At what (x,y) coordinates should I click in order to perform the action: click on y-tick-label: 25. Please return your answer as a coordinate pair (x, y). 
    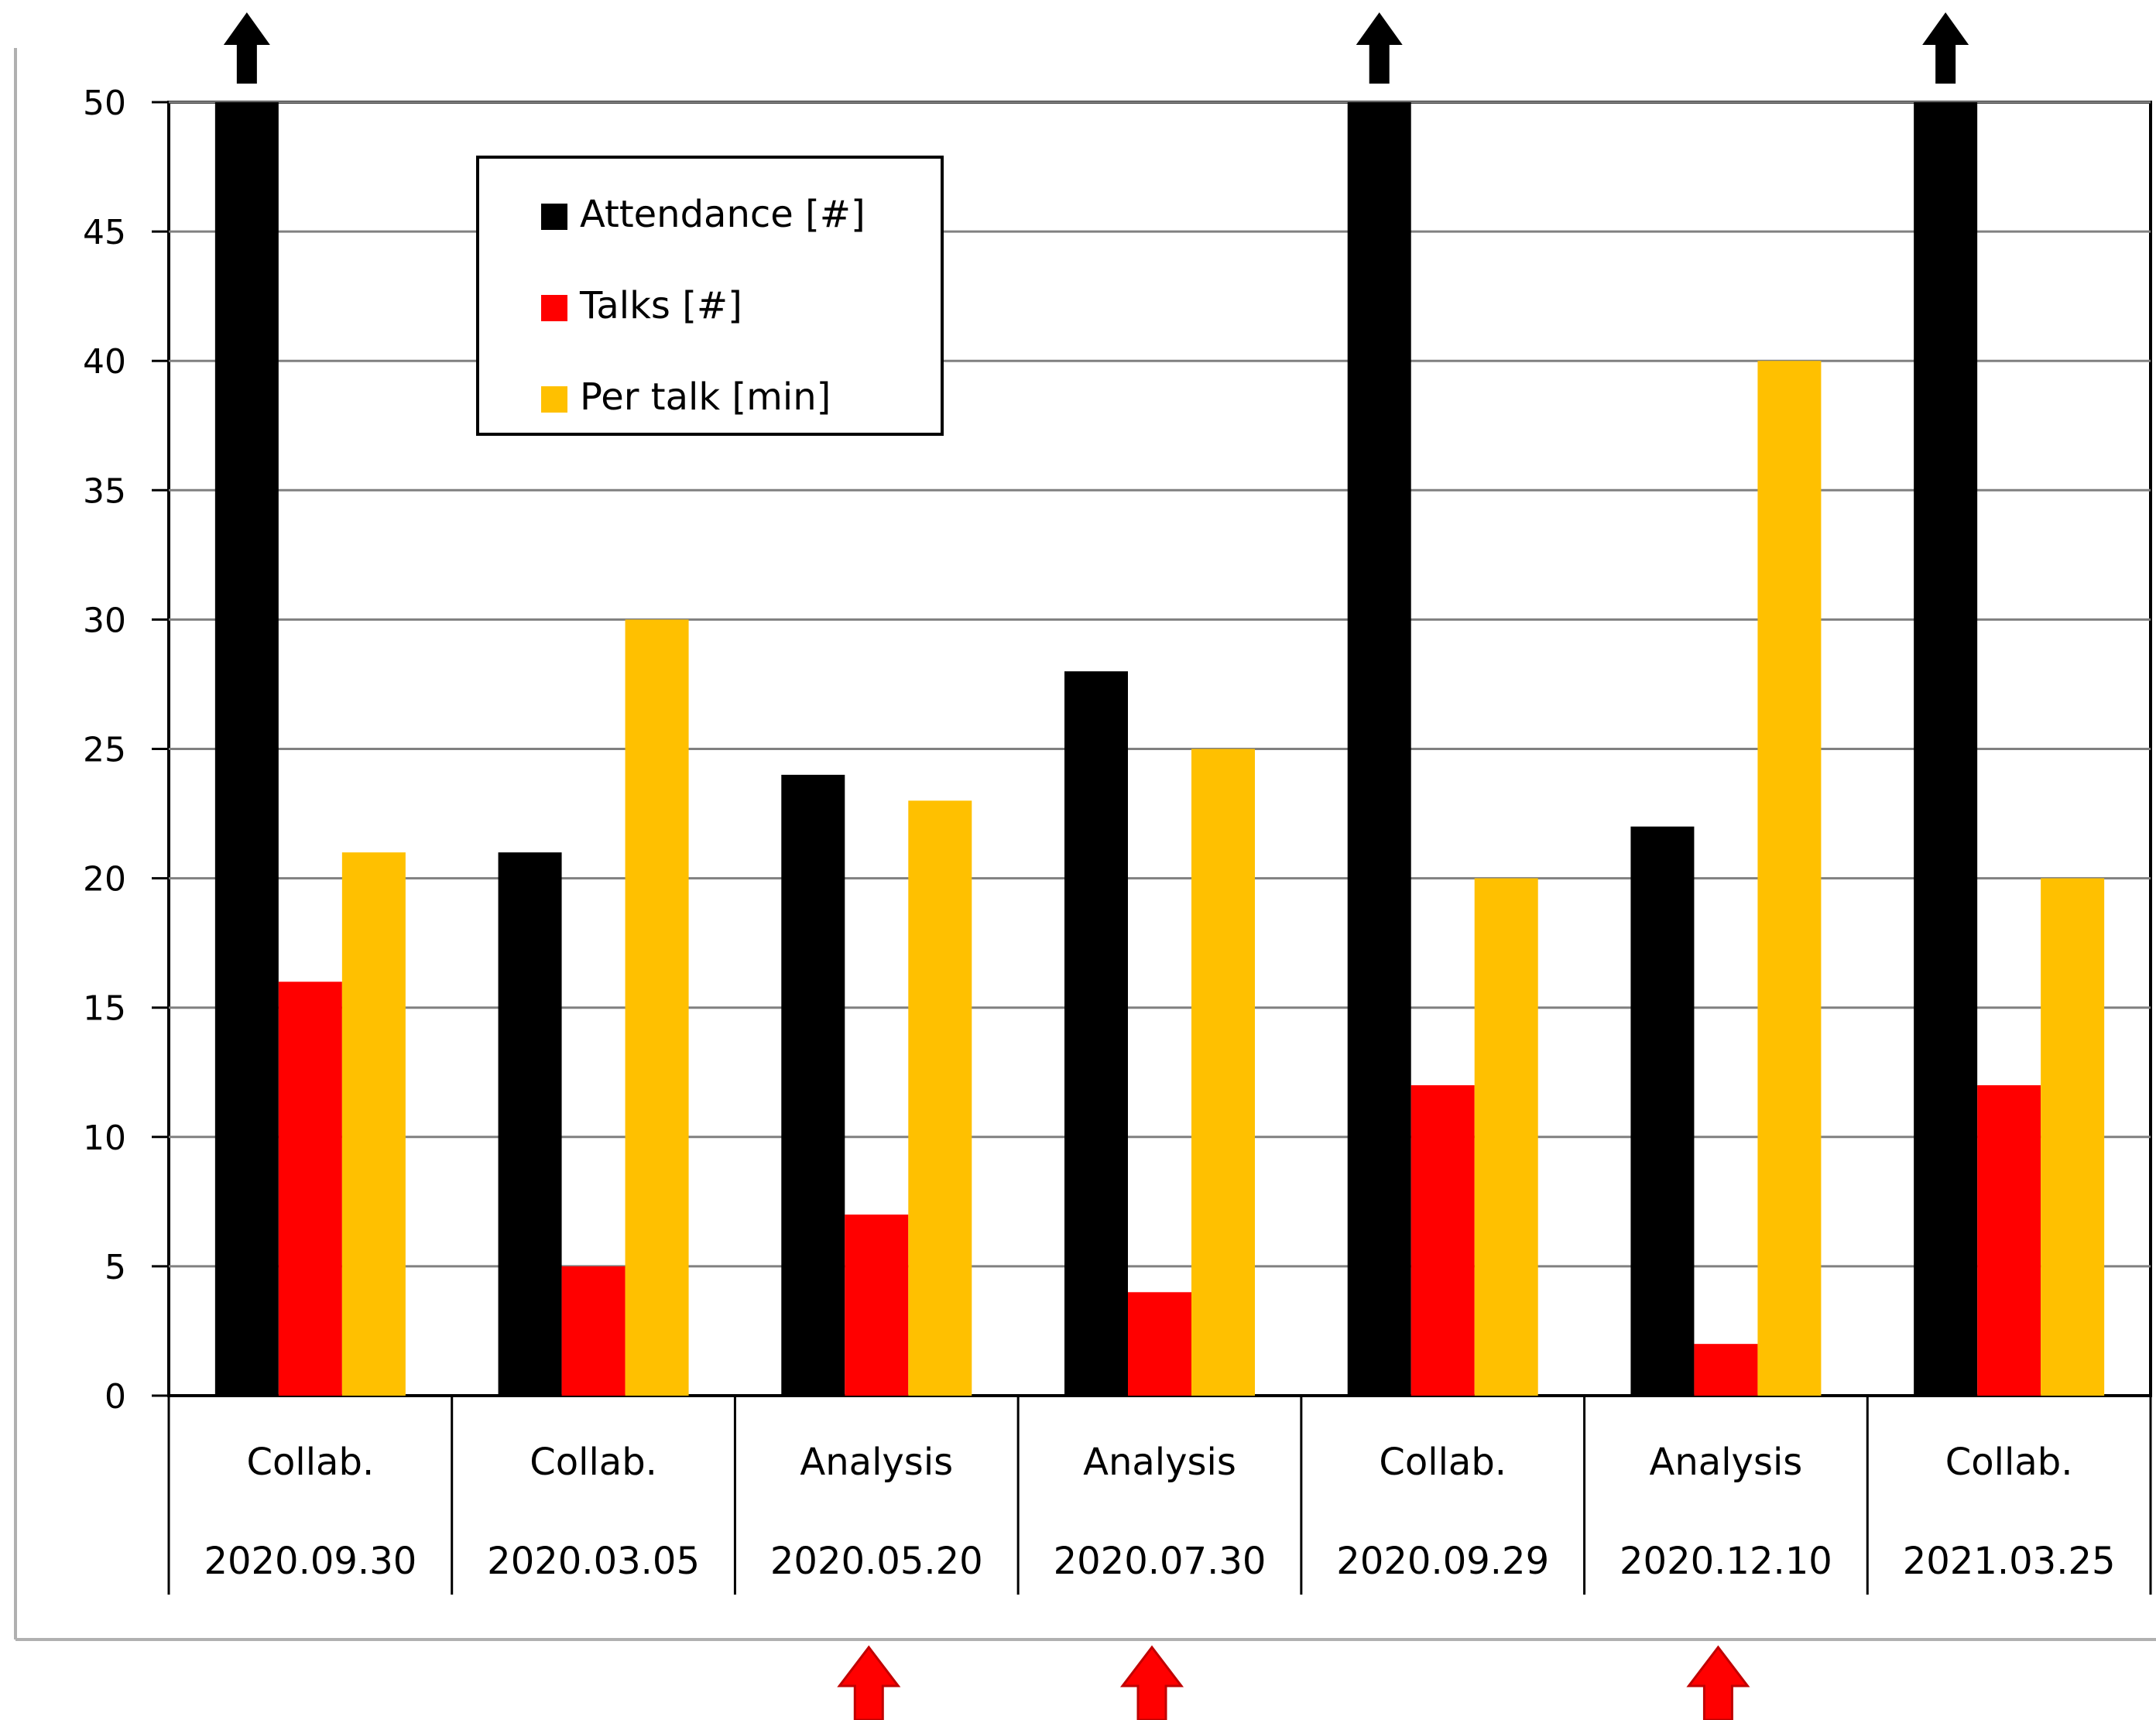
    Looking at the image, I should click on (104, 750).